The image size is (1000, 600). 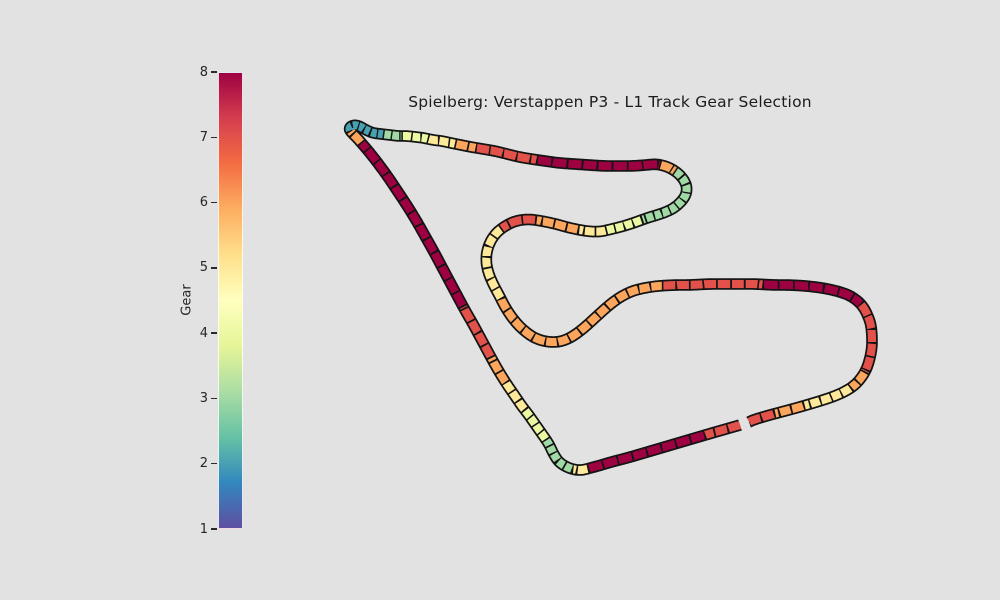 What do you see at coordinates (203, 333) in the screenshot?
I see `colorbar-tick-label: 4` at bounding box center [203, 333].